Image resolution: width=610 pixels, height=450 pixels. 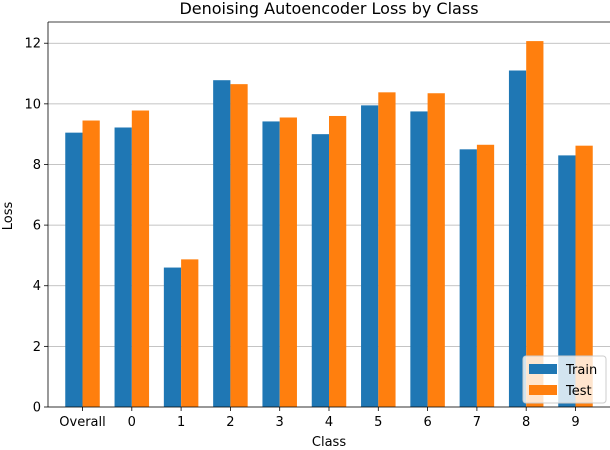 I want to click on chart-title: Denoising Autoencoder Loss by Class, so click(x=328, y=9).